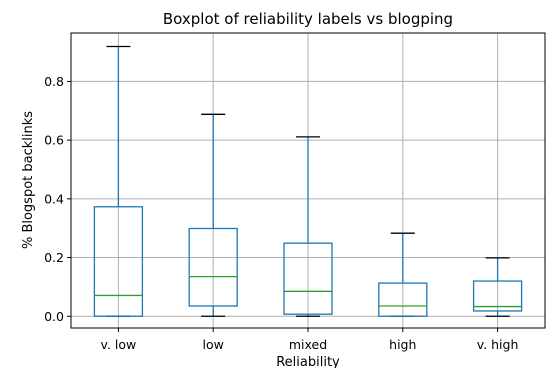 The image size is (548, 368). Describe the element at coordinates (308, 344) in the screenshot. I see `x-tick-label: mixed` at that location.